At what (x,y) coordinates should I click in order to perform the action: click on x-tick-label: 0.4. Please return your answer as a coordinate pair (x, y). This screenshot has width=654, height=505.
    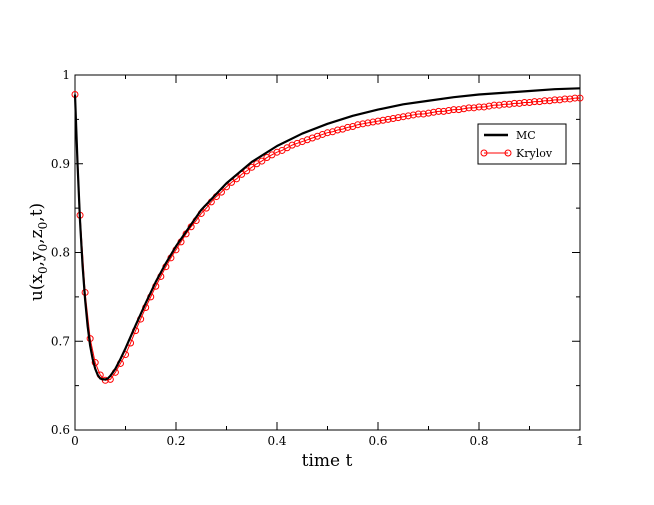
    Looking at the image, I should click on (276, 441).